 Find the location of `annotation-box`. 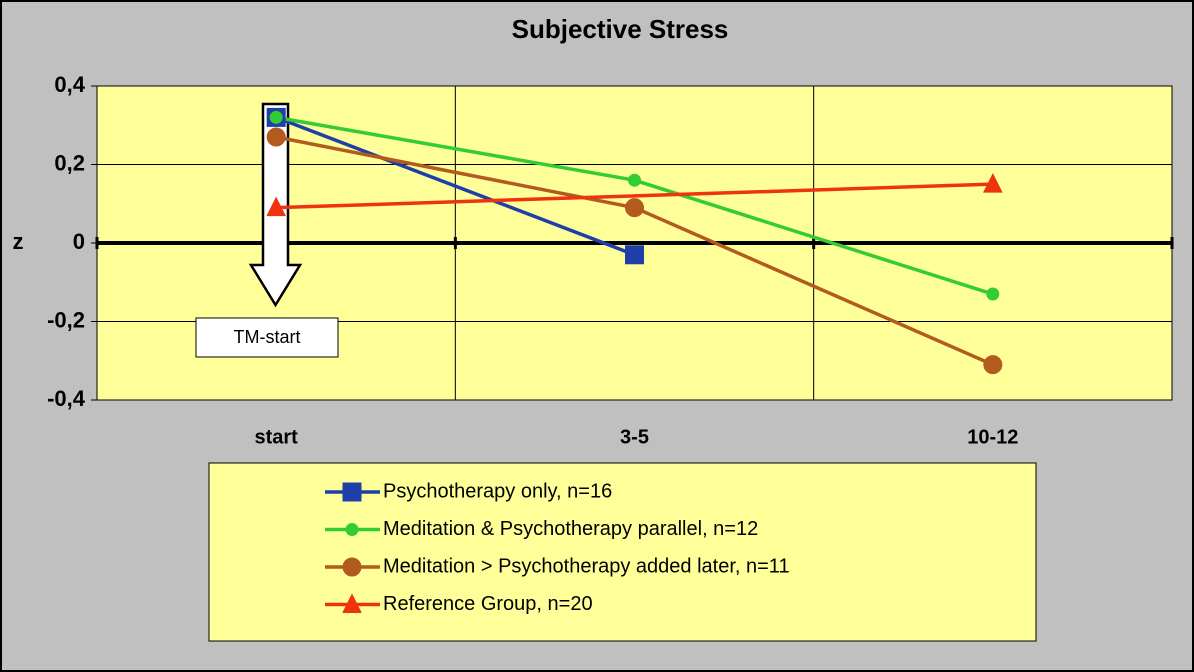

annotation-box is located at coordinates (267, 337).